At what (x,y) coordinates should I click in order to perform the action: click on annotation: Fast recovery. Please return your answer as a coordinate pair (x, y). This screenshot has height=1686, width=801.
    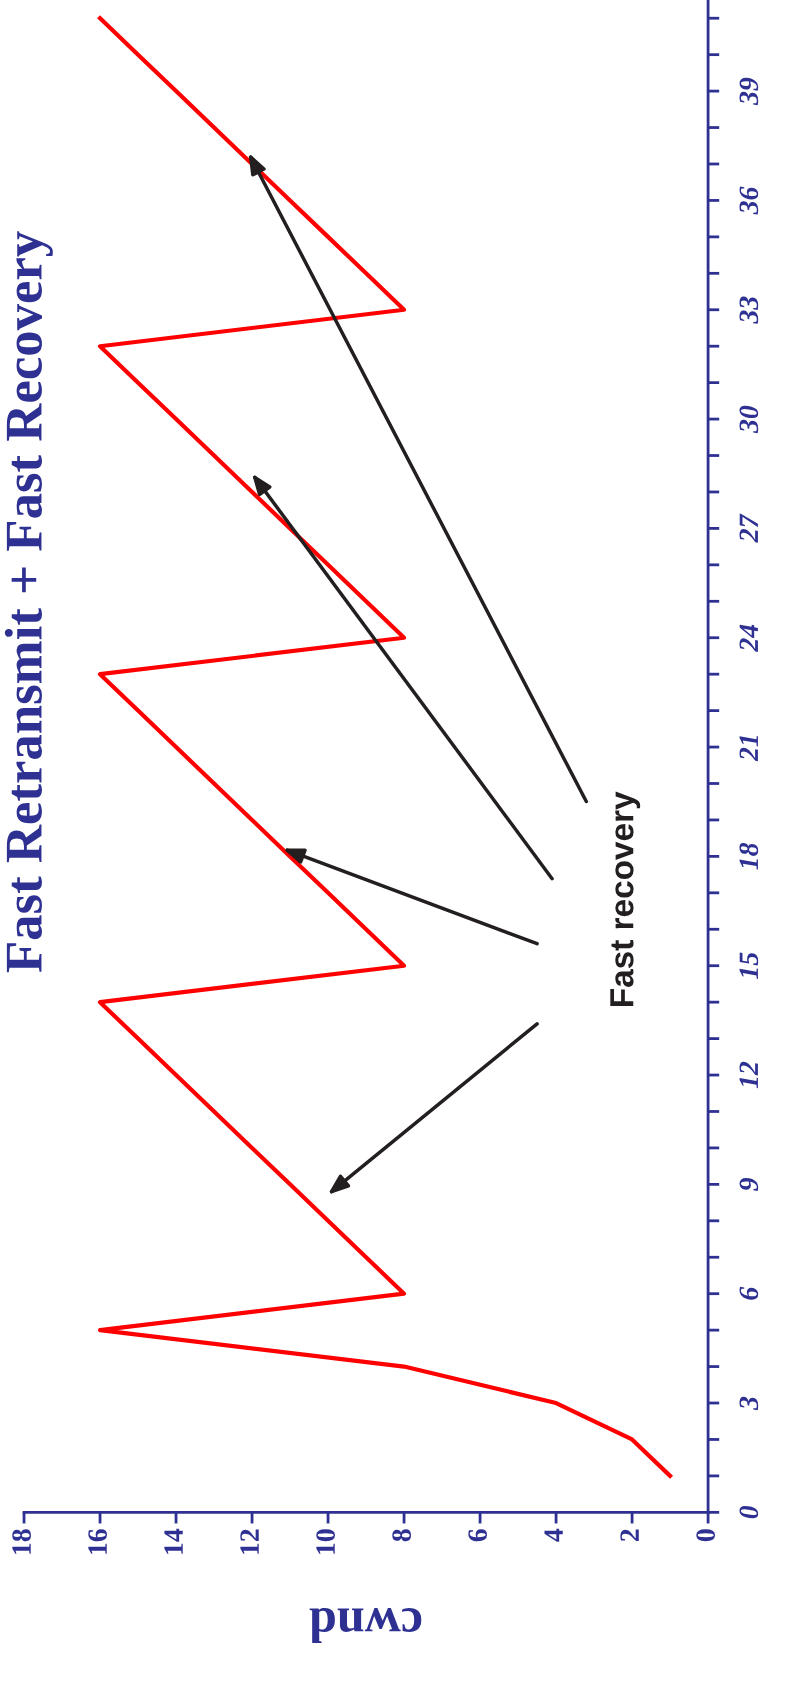
    Looking at the image, I should click on (625, 899).